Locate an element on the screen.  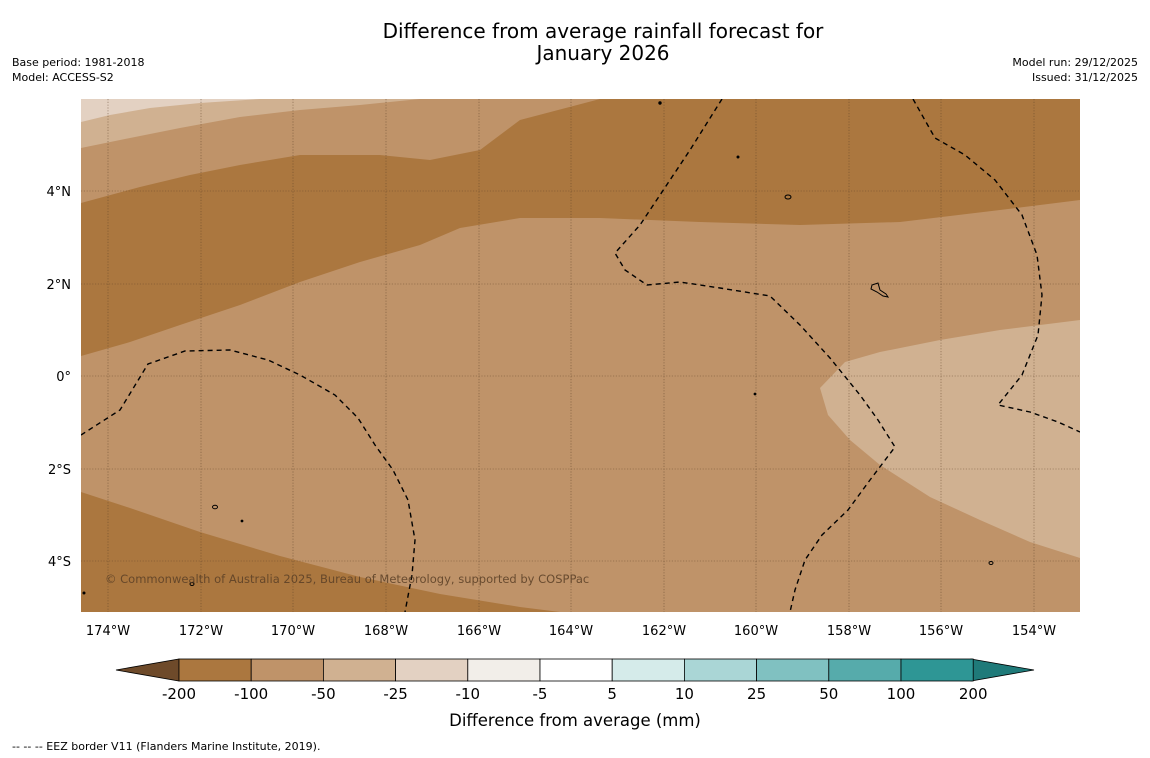
colorbar-tick-label: 10 is located at coordinates (684, 694).